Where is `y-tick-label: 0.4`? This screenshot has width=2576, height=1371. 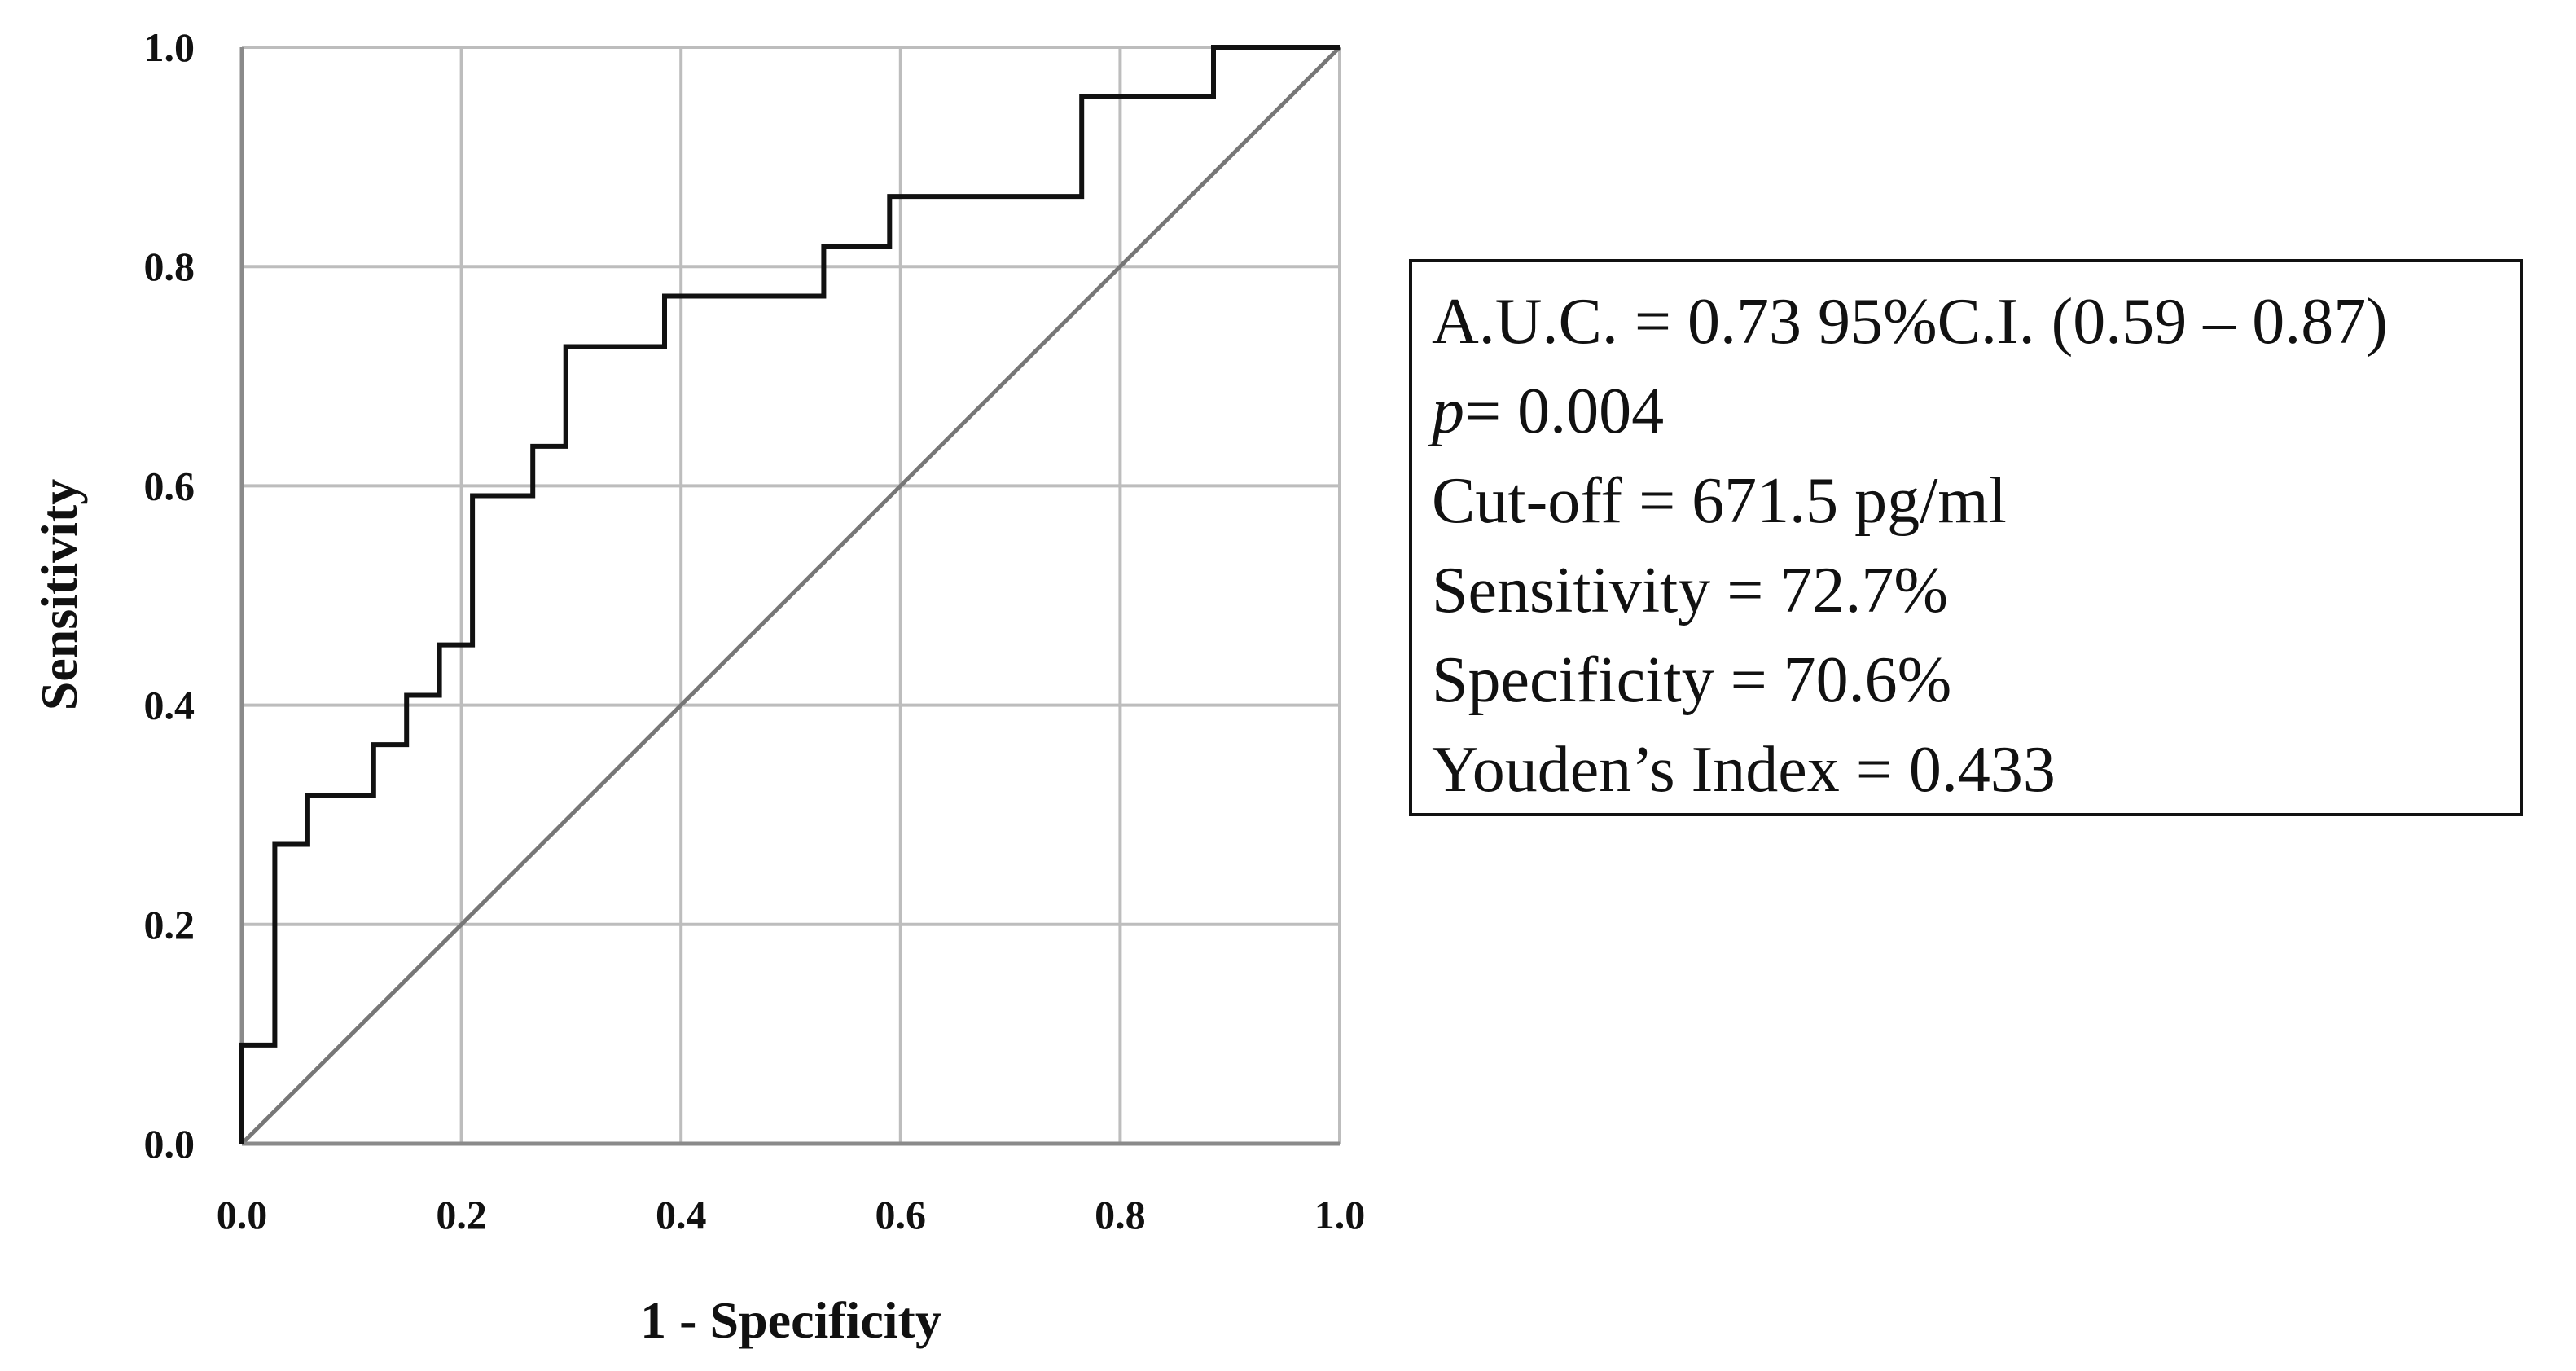
y-tick-label: 0.4 is located at coordinates (169, 705).